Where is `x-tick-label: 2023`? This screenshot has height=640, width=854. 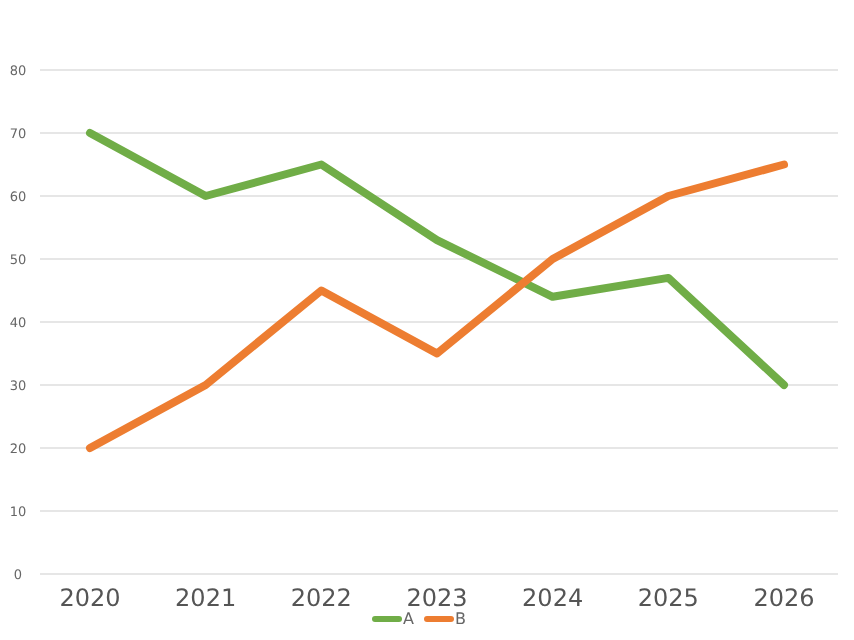 x-tick-label: 2023 is located at coordinates (437, 598).